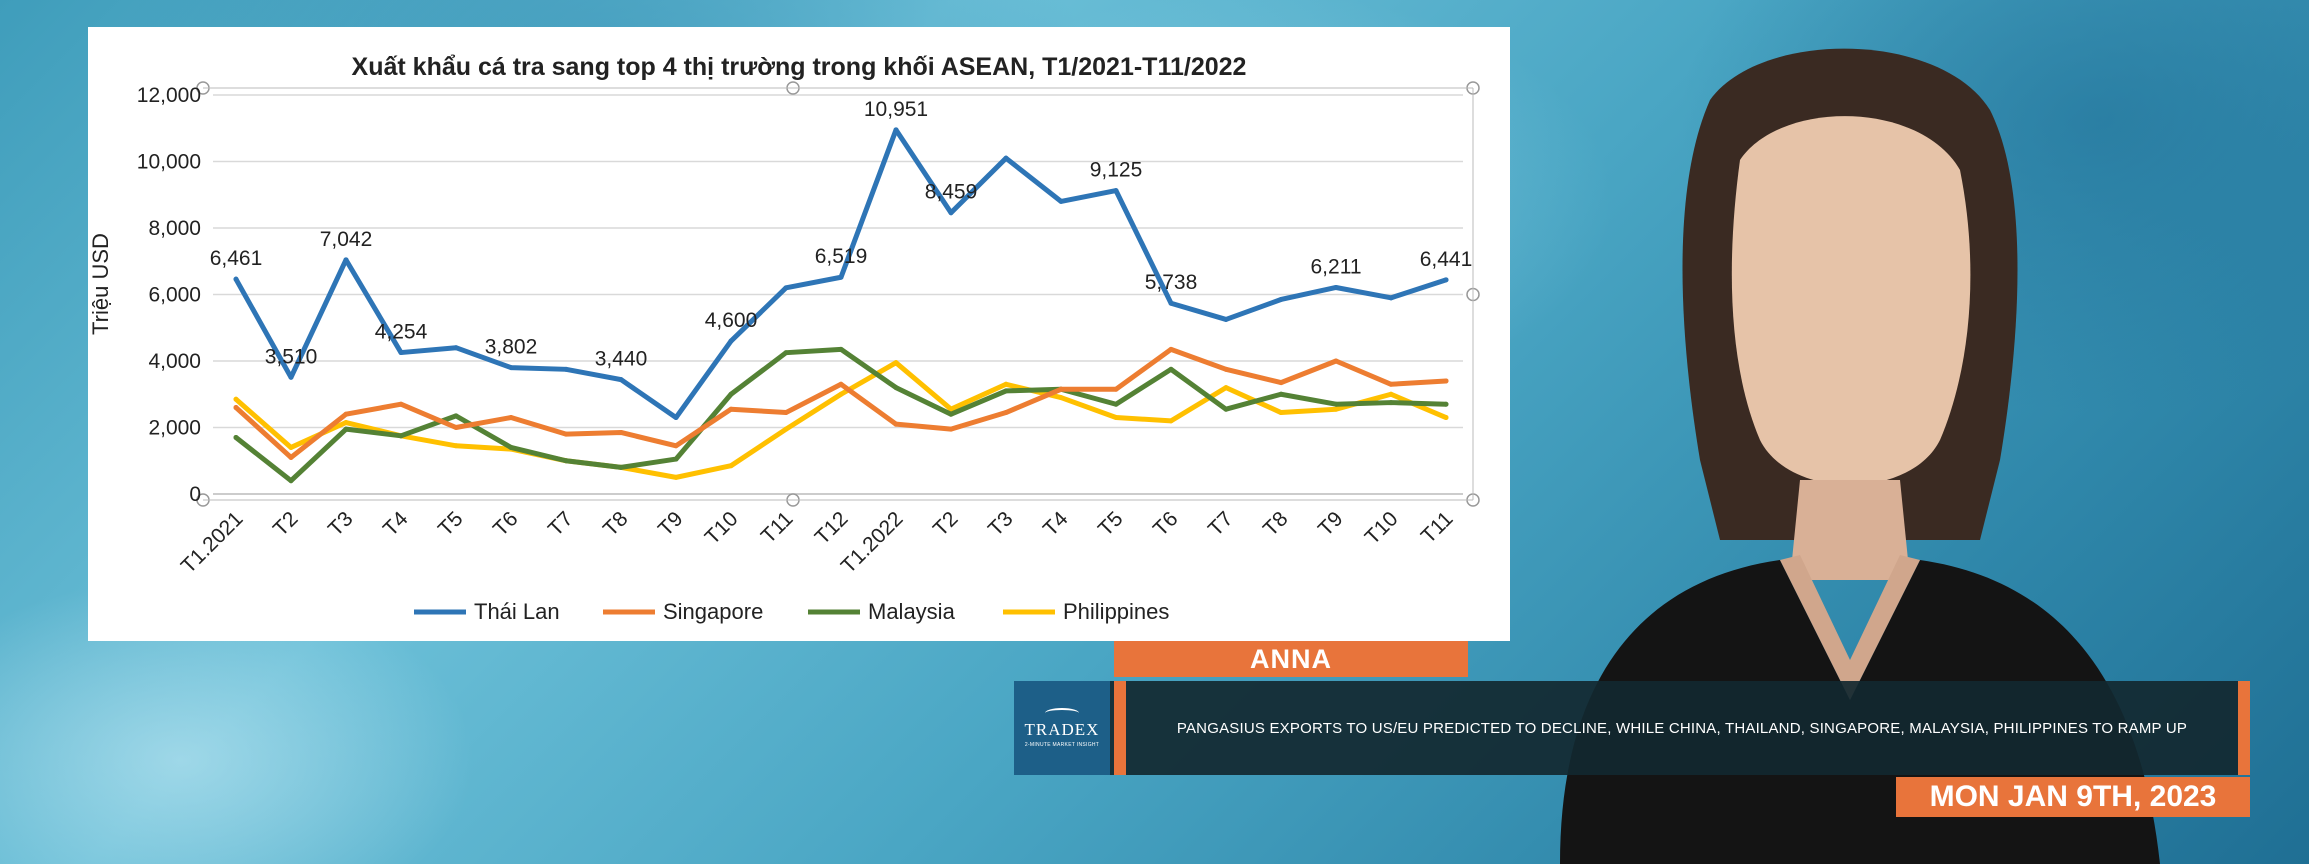 The width and height of the screenshot is (2309, 864). Describe the element at coordinates (401, 332) in the screenshot. I see `data-label: 4,254` at that location.